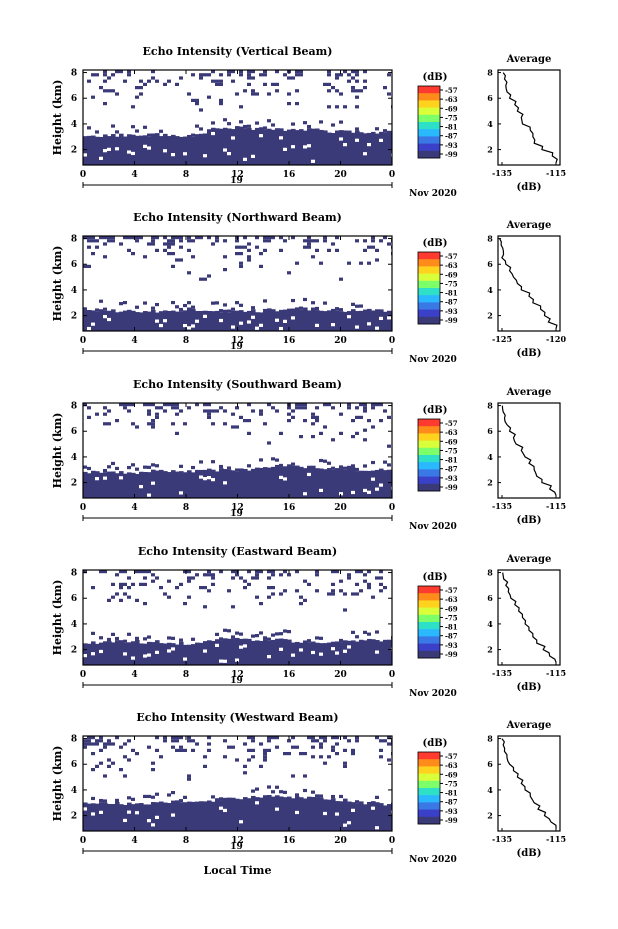  Describe the element at coordinates (451, 820) in the screenshot. I see `colorbar-tick-label: -99` at that location.